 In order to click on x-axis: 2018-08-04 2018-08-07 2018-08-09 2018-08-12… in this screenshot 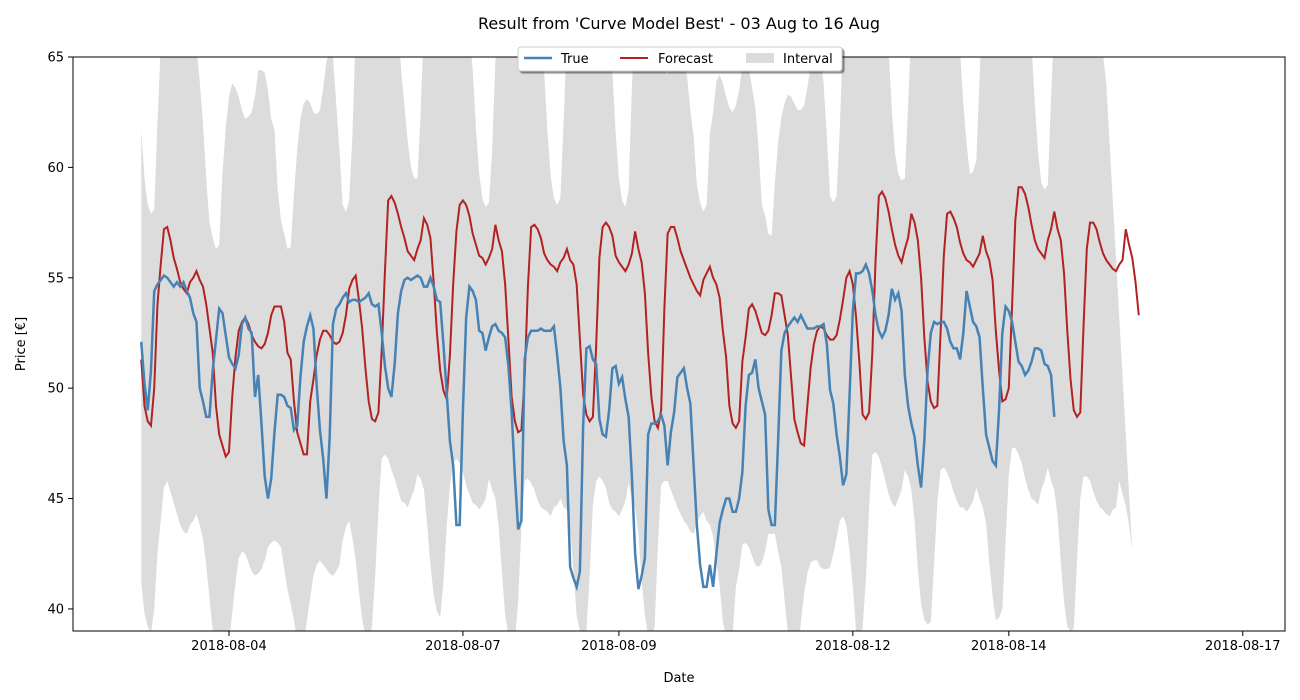, I will do `click(736, 642)`.